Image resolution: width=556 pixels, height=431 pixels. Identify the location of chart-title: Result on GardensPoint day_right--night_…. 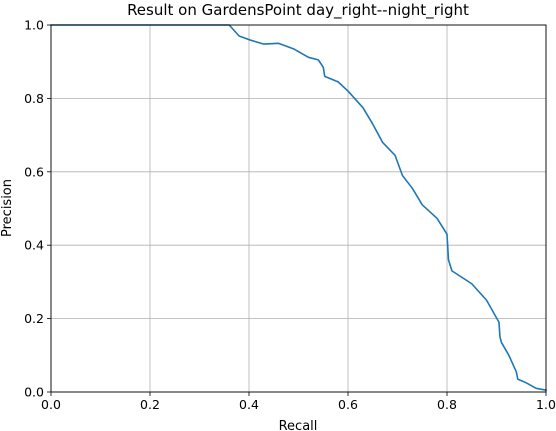
(298, 10).